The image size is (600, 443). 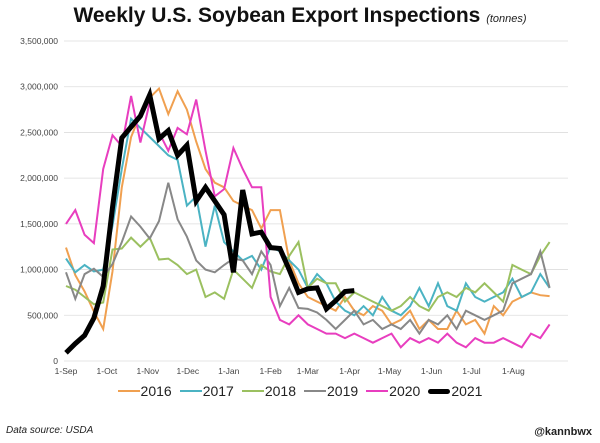 What do you see at coordinates (42, 315) in the screenshot?
I see `y-tick-label: 500,000` at bounding box center [42, 315].